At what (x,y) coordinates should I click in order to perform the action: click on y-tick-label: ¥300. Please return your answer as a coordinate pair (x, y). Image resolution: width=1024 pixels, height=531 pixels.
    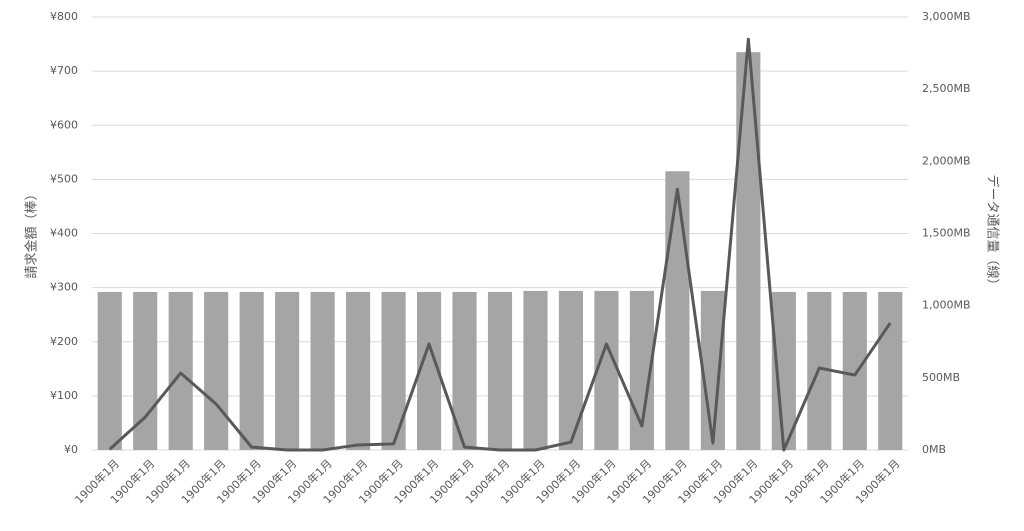
    Looking at the image, I should click on (64, 287).